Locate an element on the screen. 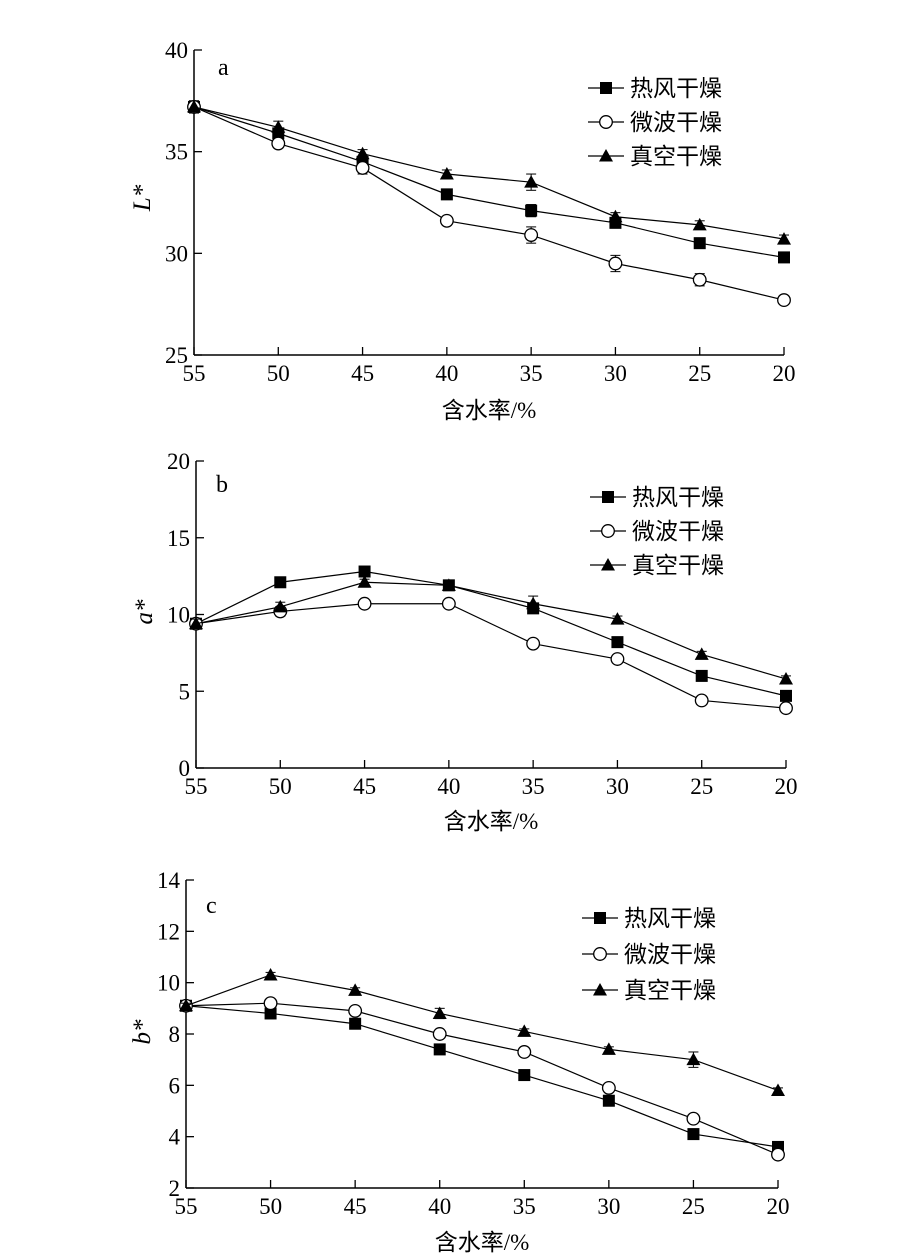  series-square-filled is located at coordinates (491, 633).